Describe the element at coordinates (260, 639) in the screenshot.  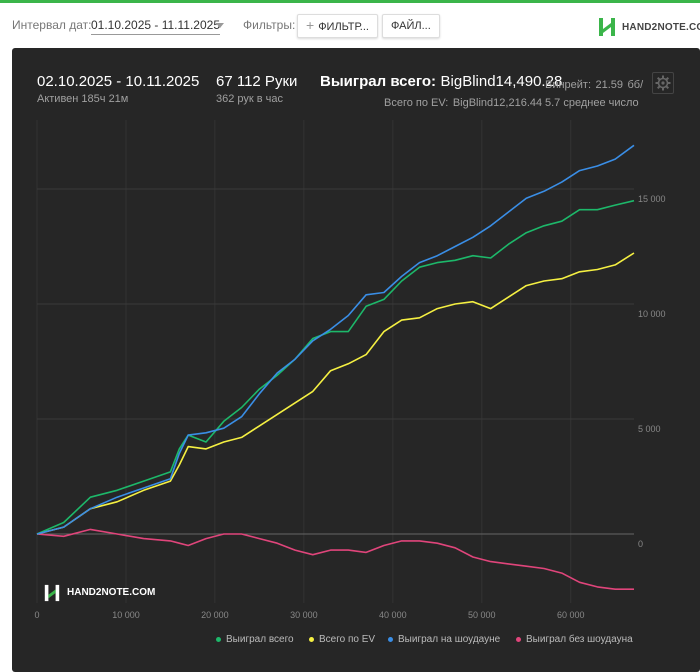
I see `legend-label: Выиграл всего` at that location.